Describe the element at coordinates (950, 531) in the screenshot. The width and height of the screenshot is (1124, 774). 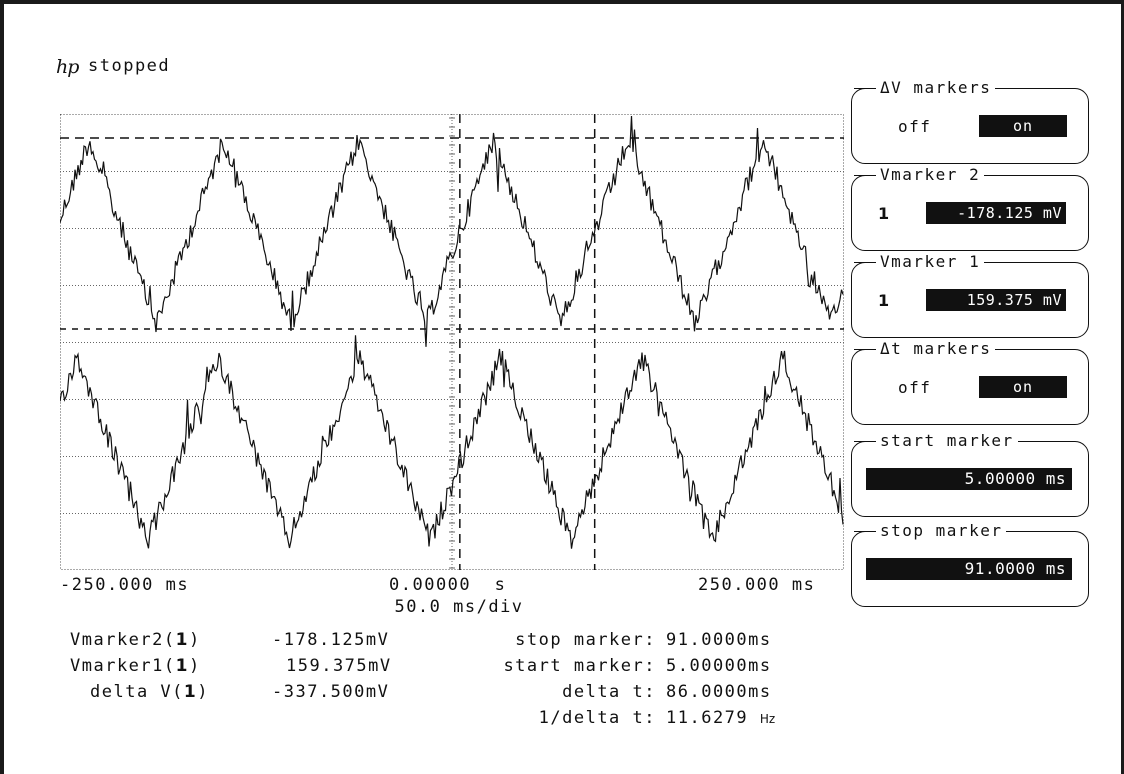
I see `stop-marker-title: stop marker` at that location.